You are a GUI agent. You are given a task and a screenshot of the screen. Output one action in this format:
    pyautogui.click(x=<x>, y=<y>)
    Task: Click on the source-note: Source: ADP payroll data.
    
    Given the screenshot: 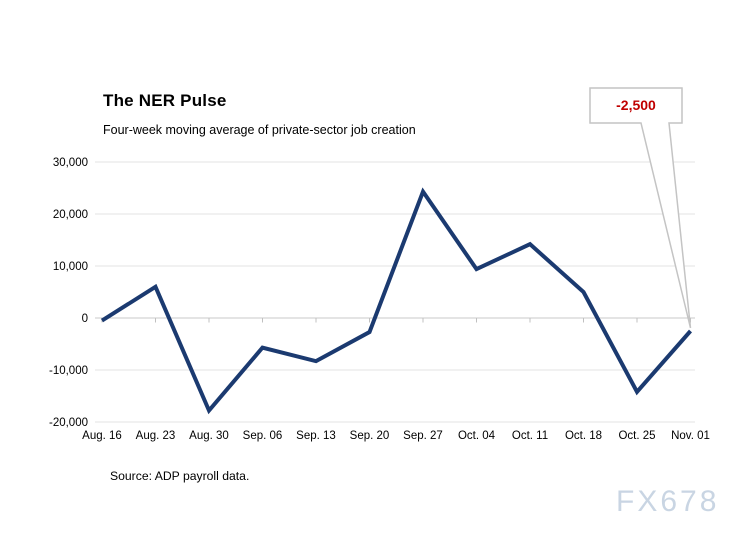 What is the action you would take?
    pyautogui.click(x=180, y=476)
    